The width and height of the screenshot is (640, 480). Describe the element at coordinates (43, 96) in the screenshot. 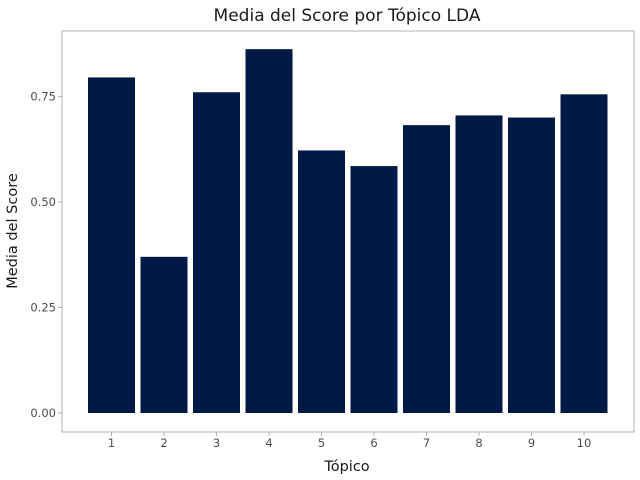

I see `y-tick-label: 0.75` at that location.